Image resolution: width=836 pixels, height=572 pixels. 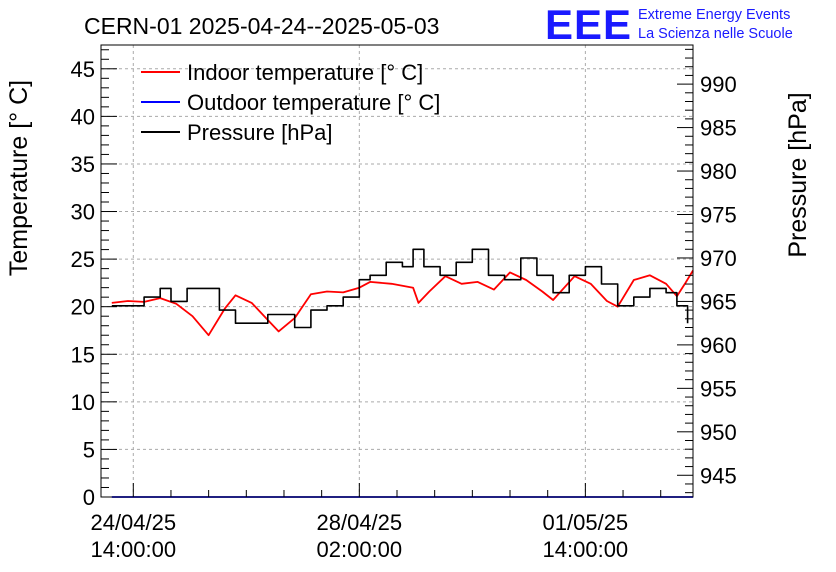 I want to click on x-tick-label-time: 02:00:00, so click(x=360, y=549).